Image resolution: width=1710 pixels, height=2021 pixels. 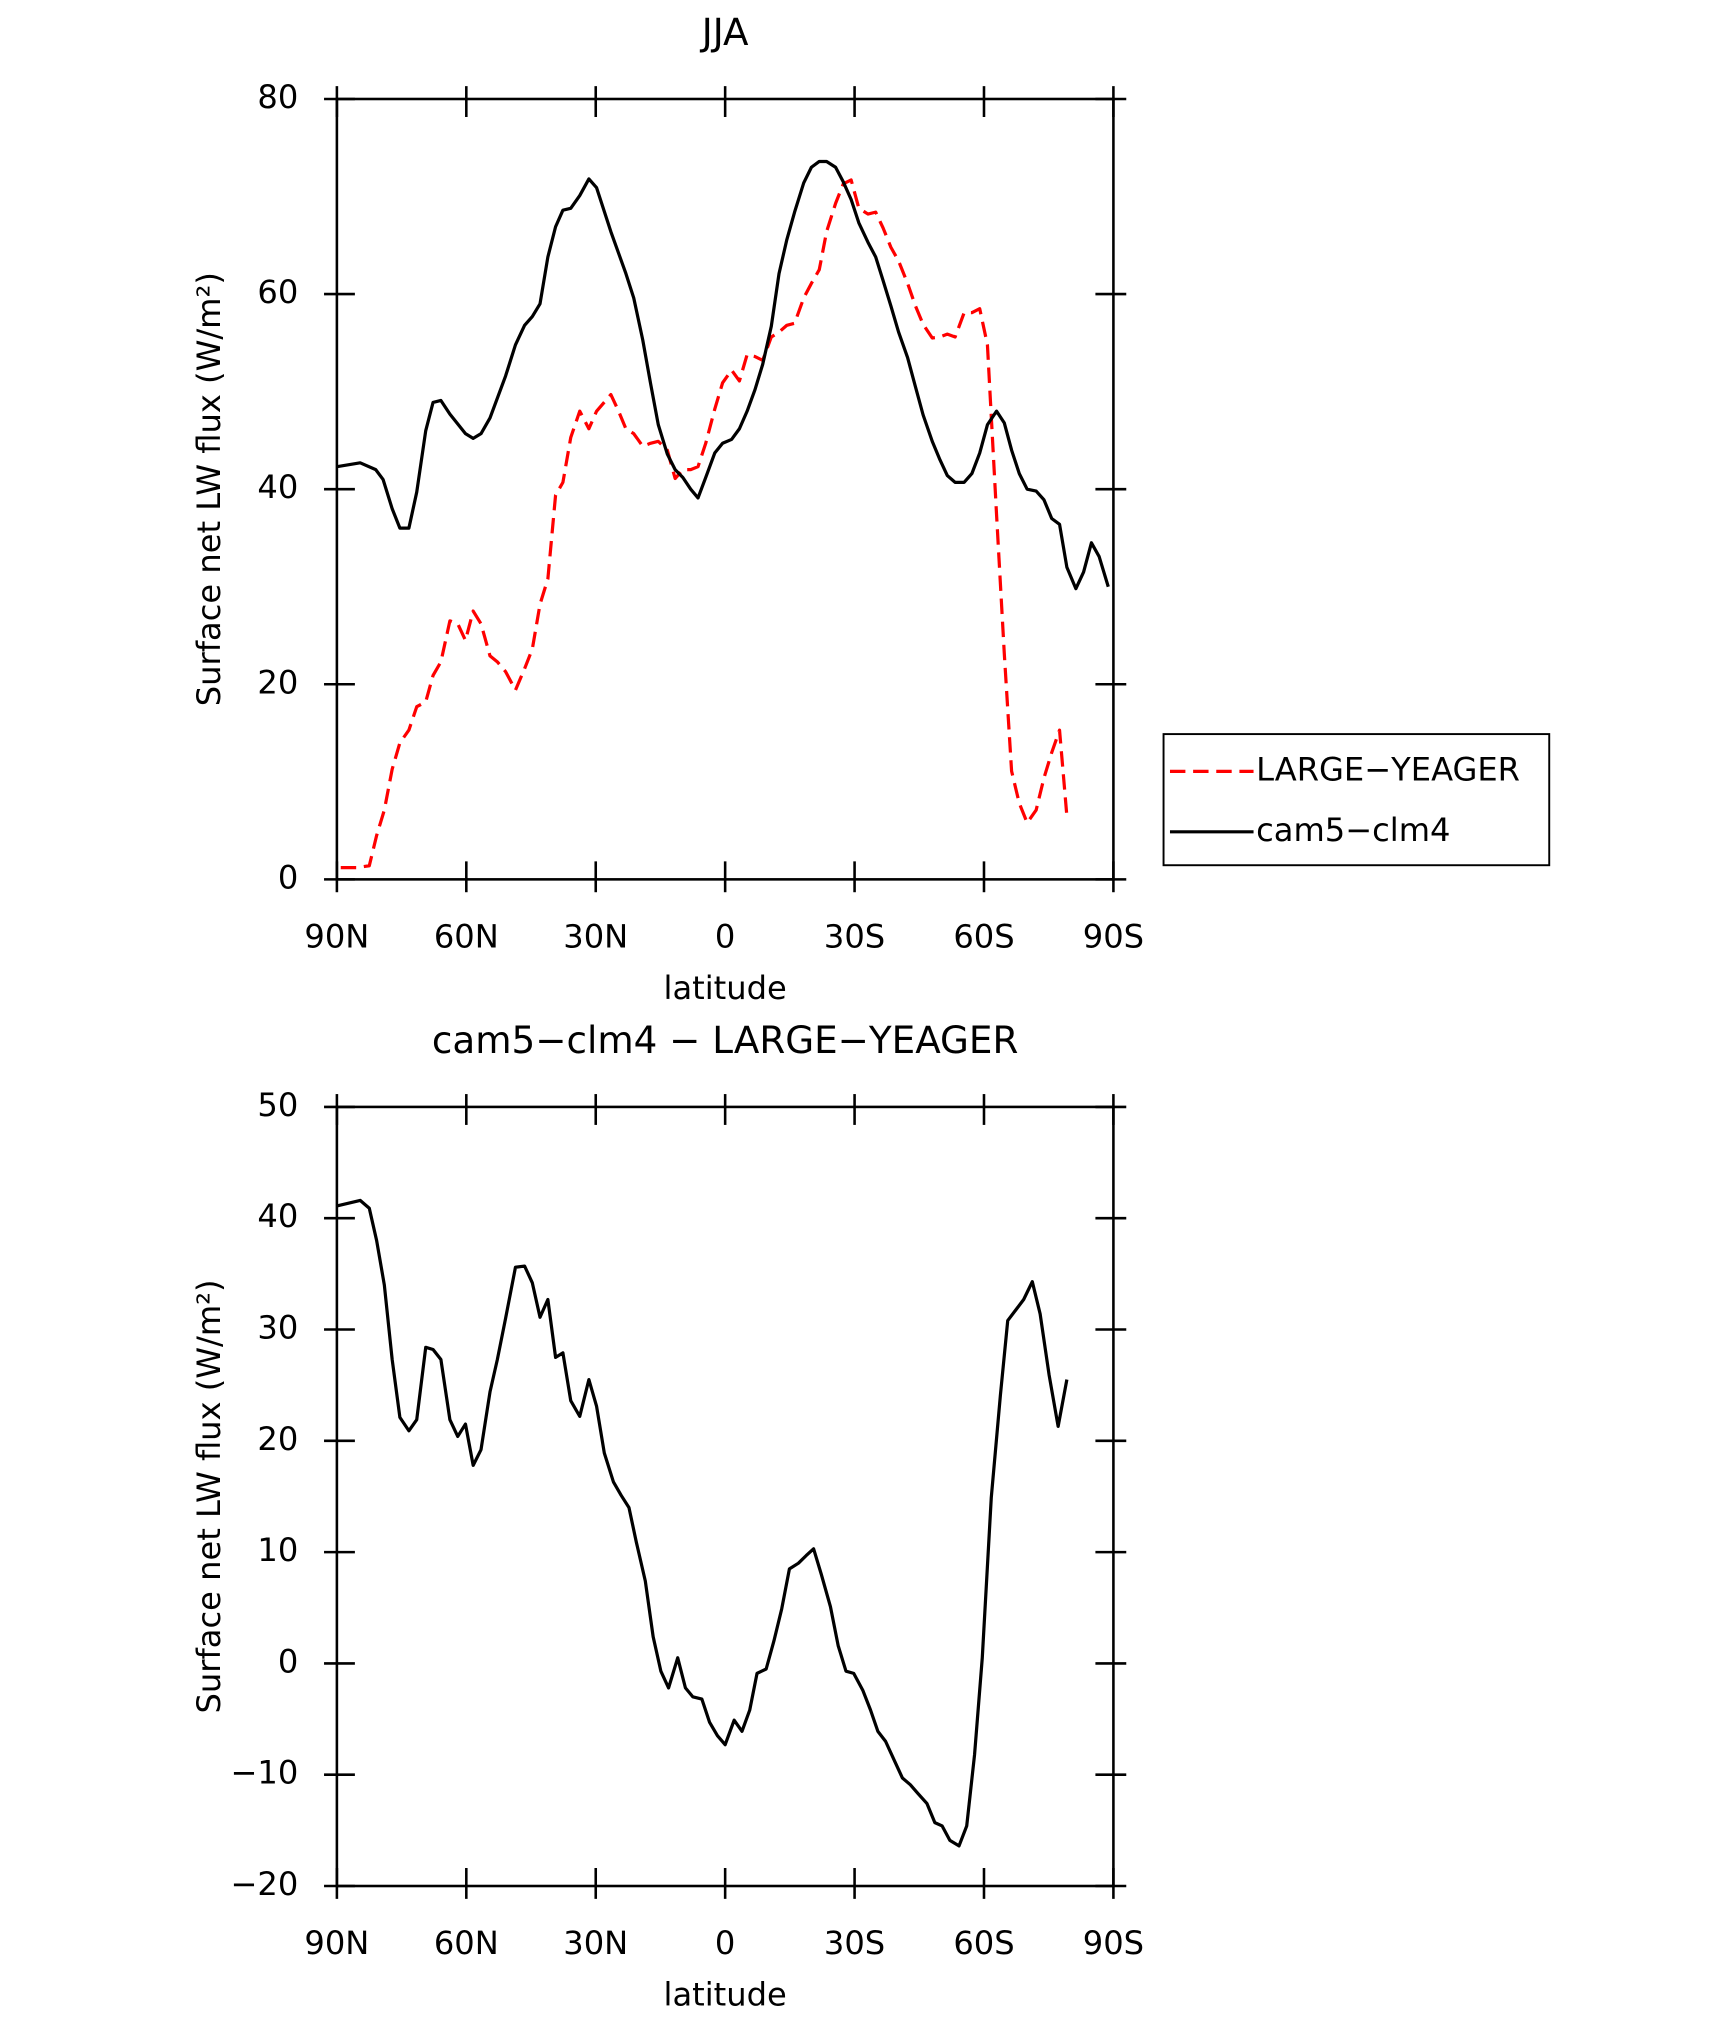 I want to click on chart-title: cam5−clm4 − LARGE−YEAGER, so click(x=725, y=1040).